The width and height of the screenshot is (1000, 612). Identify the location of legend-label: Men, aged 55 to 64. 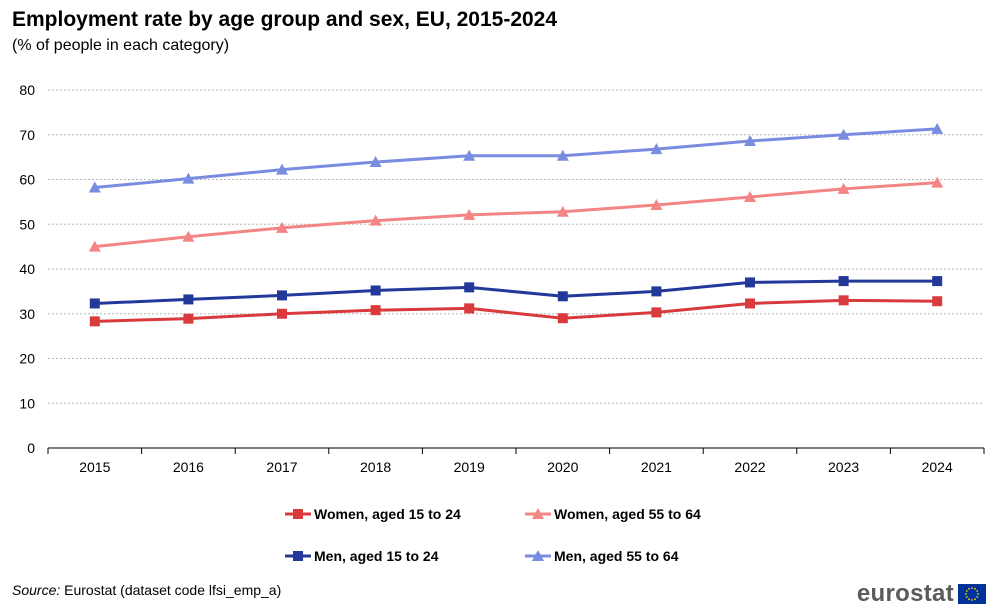
(616, 556).